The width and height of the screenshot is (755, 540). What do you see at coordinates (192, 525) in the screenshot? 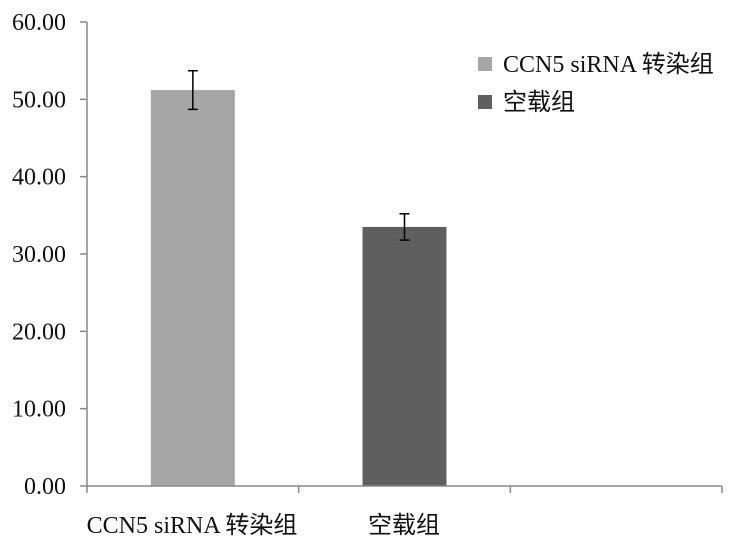
I see `category-label-ccn5: CCN5 siRNA 转染组` at bounding box center [192, 525].